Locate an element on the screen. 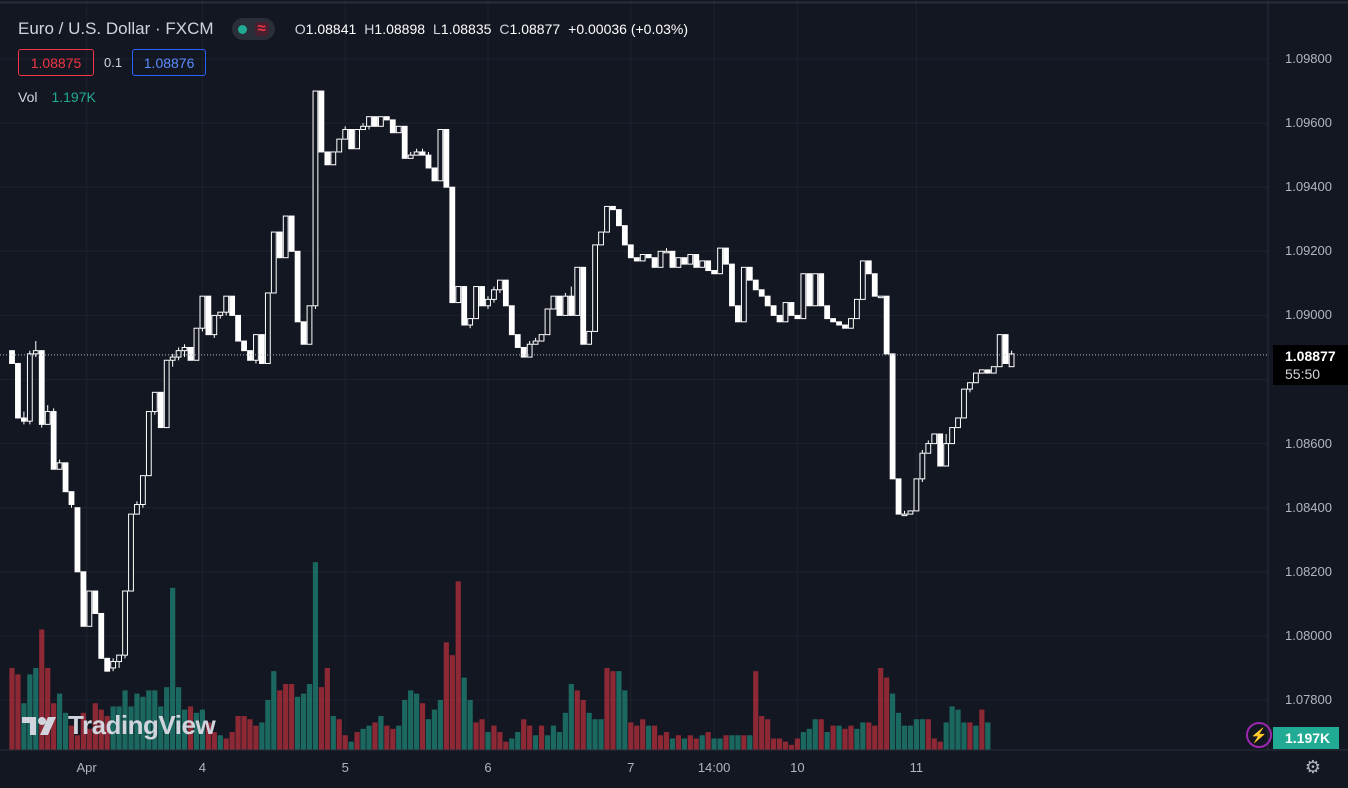 The width and height of the screenshot is (1348, 788). quote-panel: 1.08875 0.1 1.08876 is located at coordinates (112, 62).